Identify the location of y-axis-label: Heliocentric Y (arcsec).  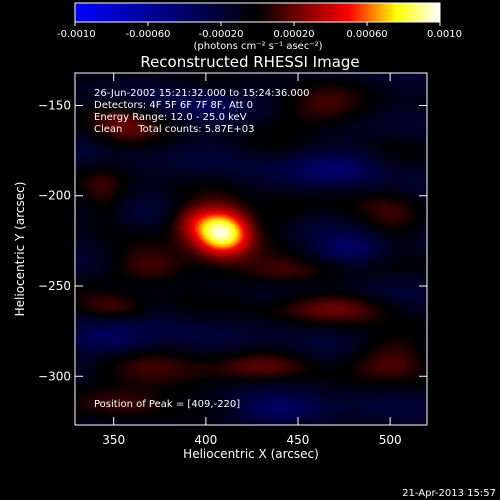
(20, 249).